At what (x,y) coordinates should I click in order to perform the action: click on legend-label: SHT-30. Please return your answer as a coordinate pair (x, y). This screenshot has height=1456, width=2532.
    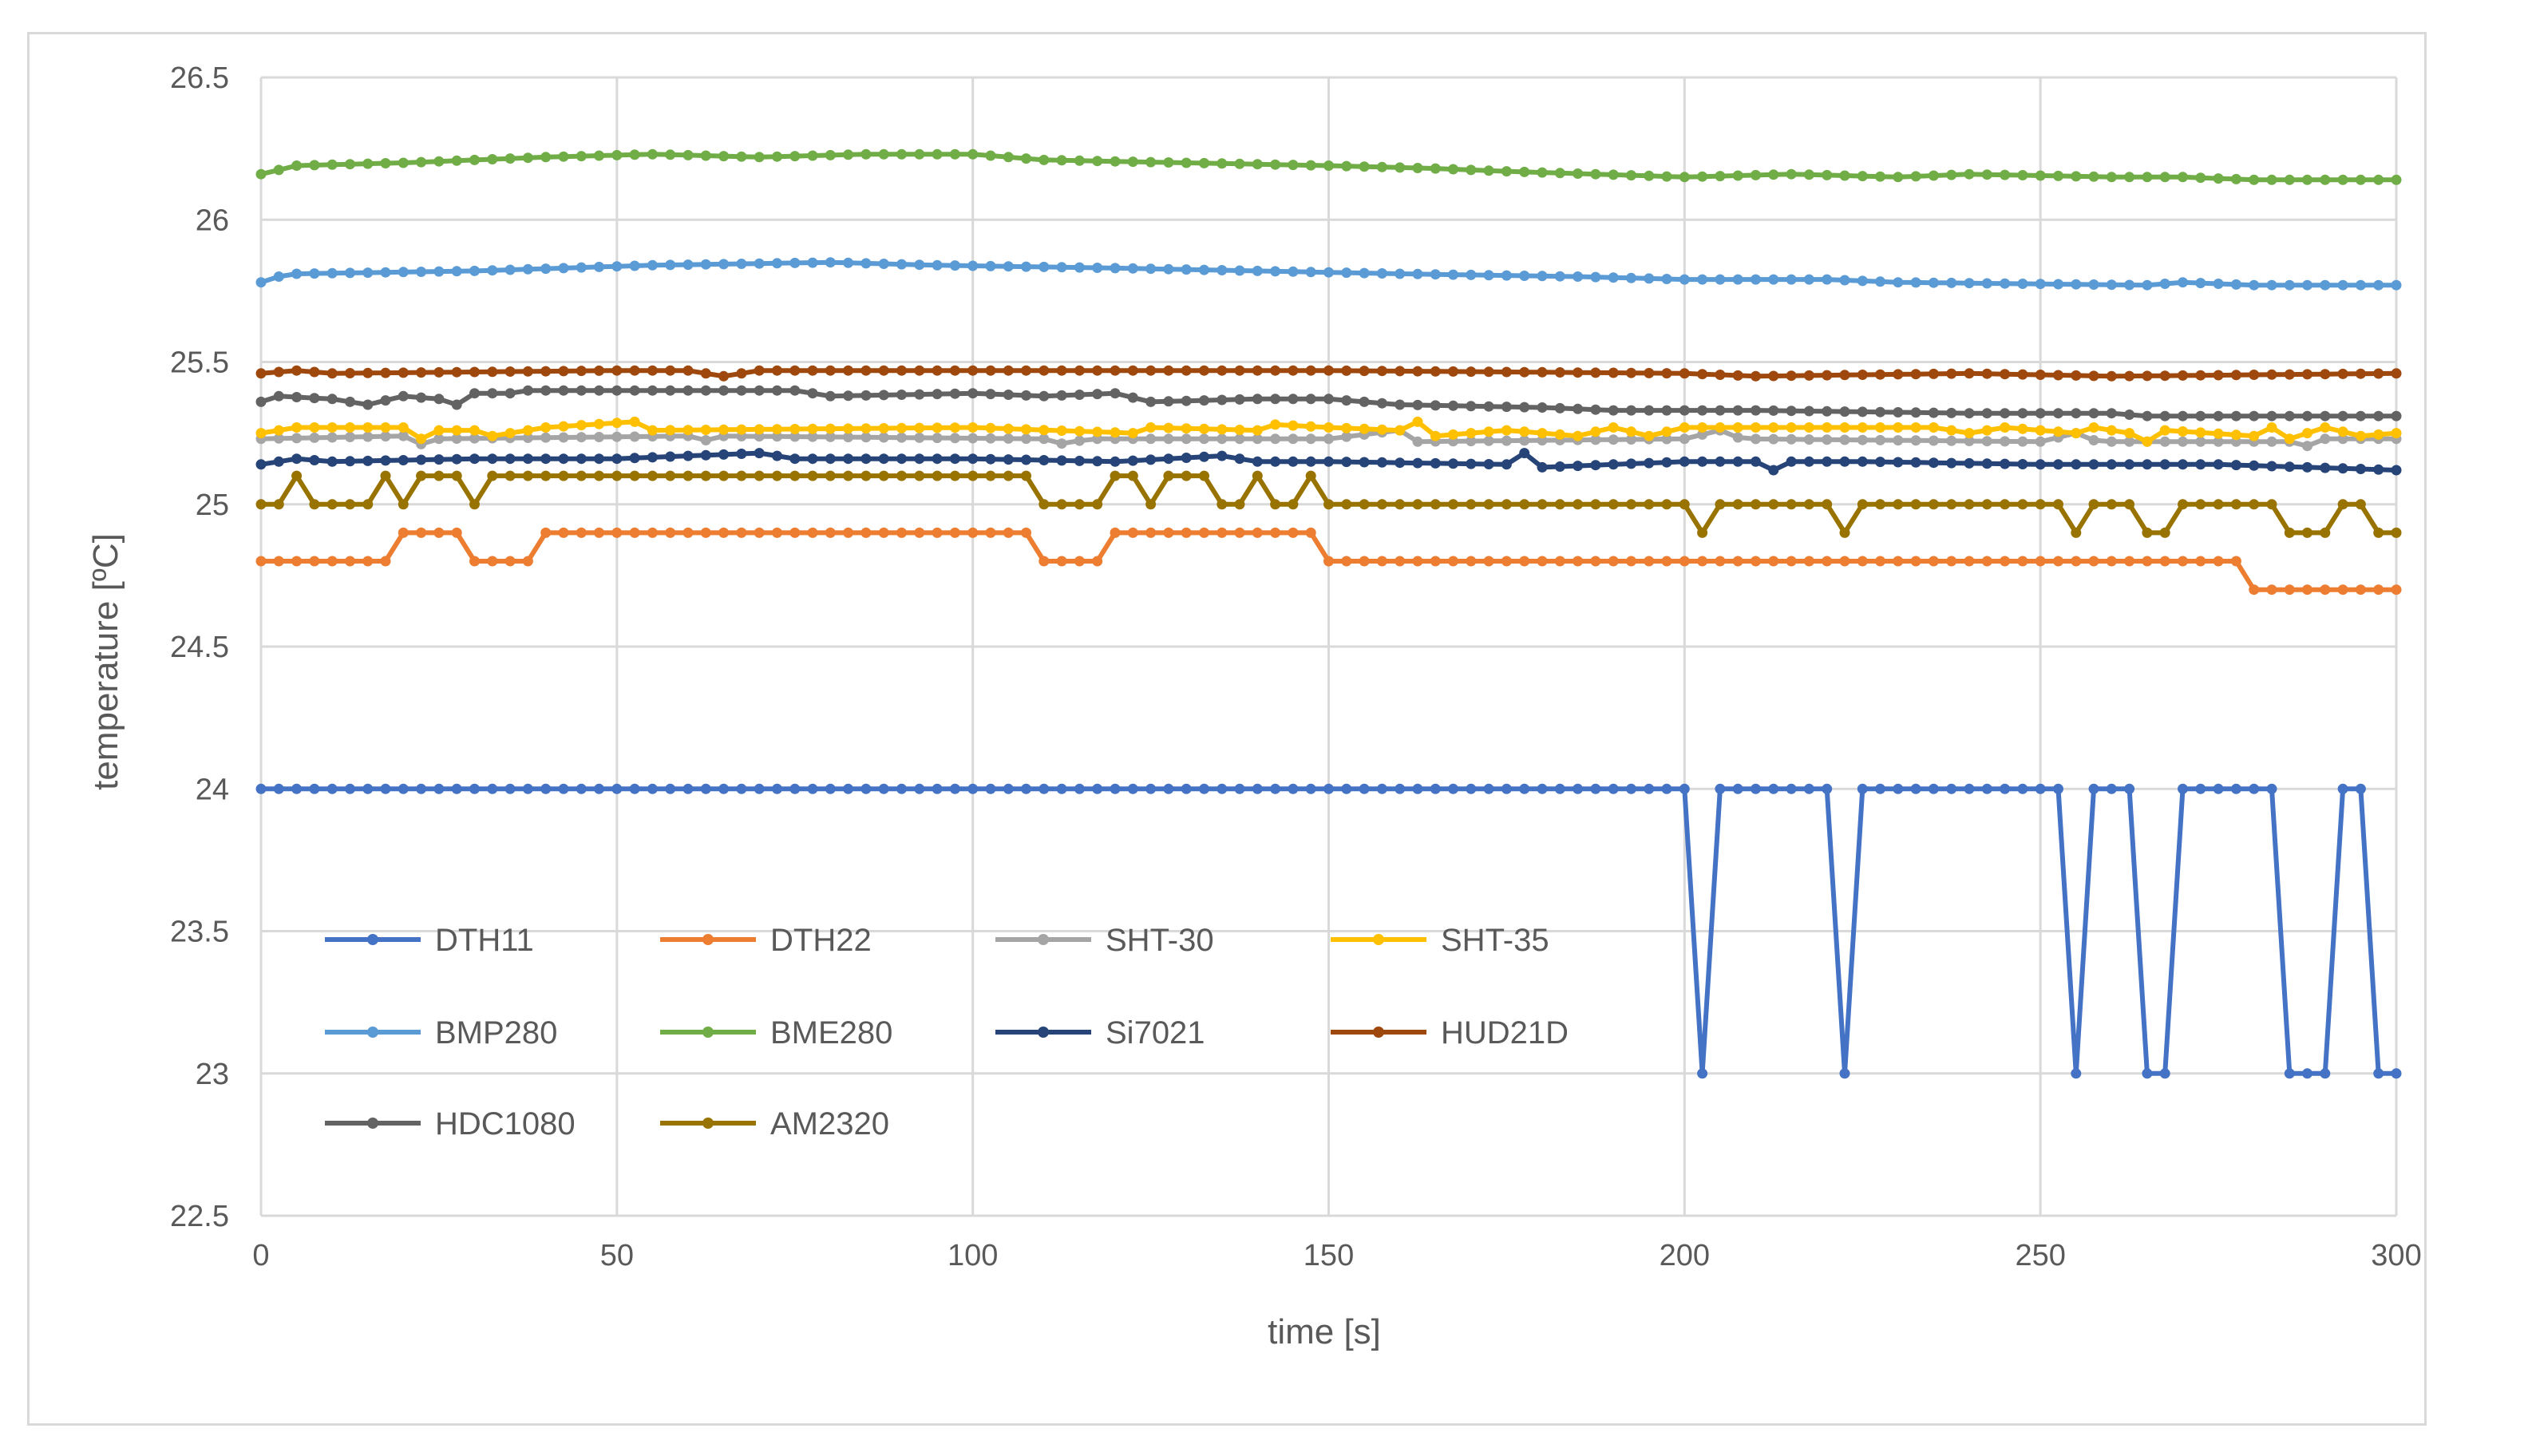
    Looking at the image, I should click on (1160, 940).